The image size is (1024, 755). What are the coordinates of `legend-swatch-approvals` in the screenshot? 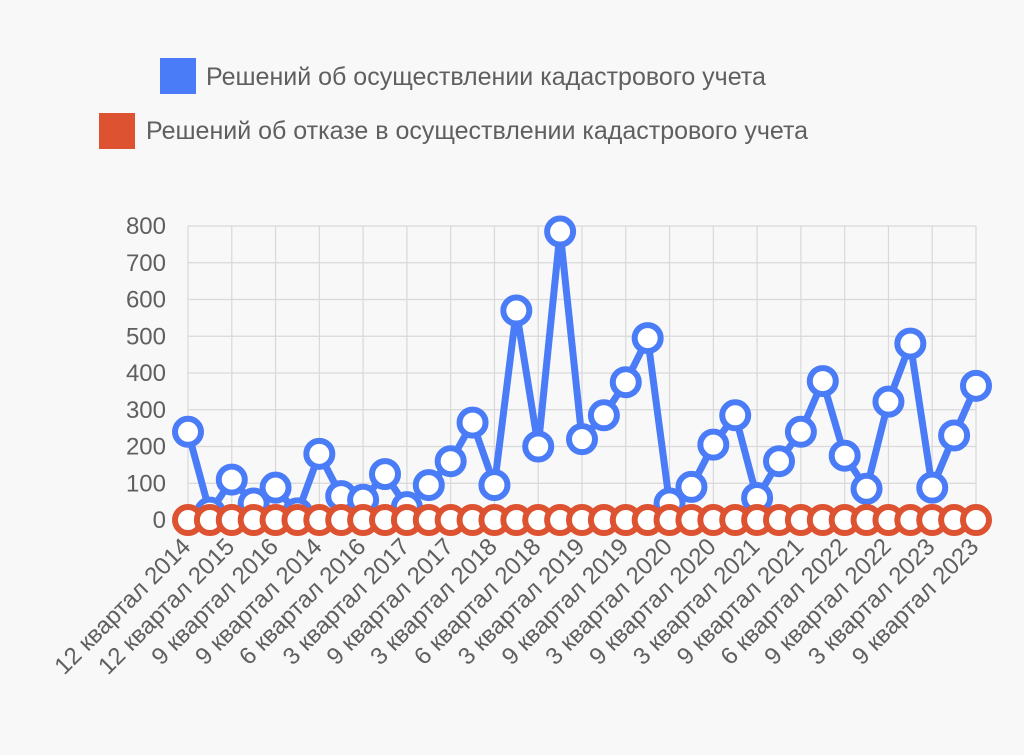 It's located at (178, 76).